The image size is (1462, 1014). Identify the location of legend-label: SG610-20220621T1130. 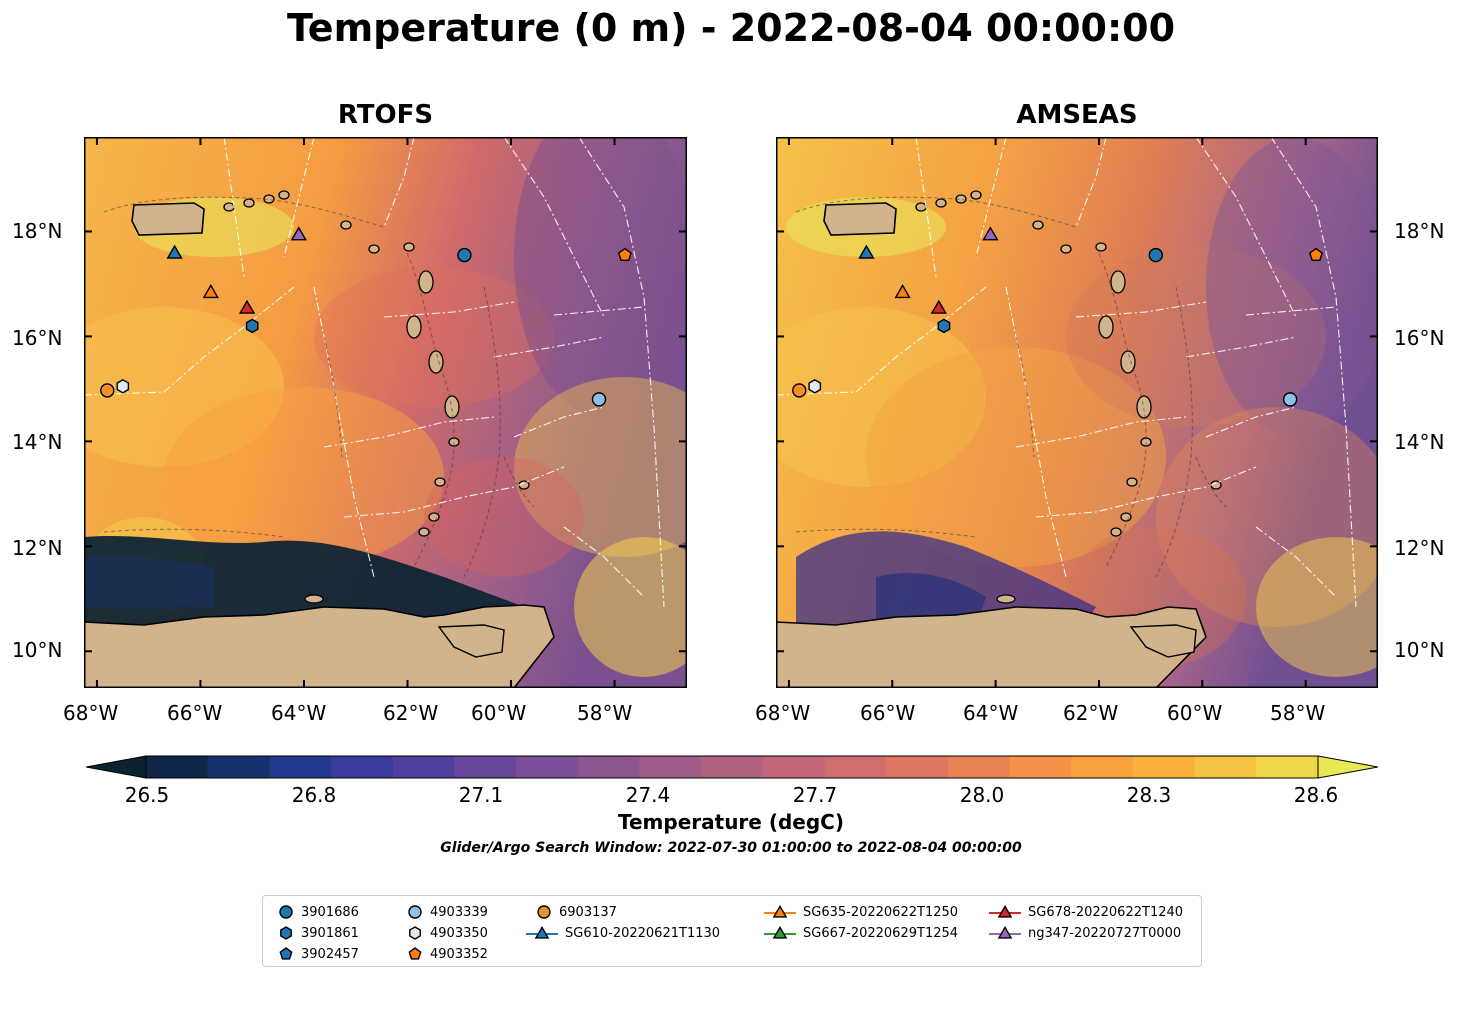
(643, 933).